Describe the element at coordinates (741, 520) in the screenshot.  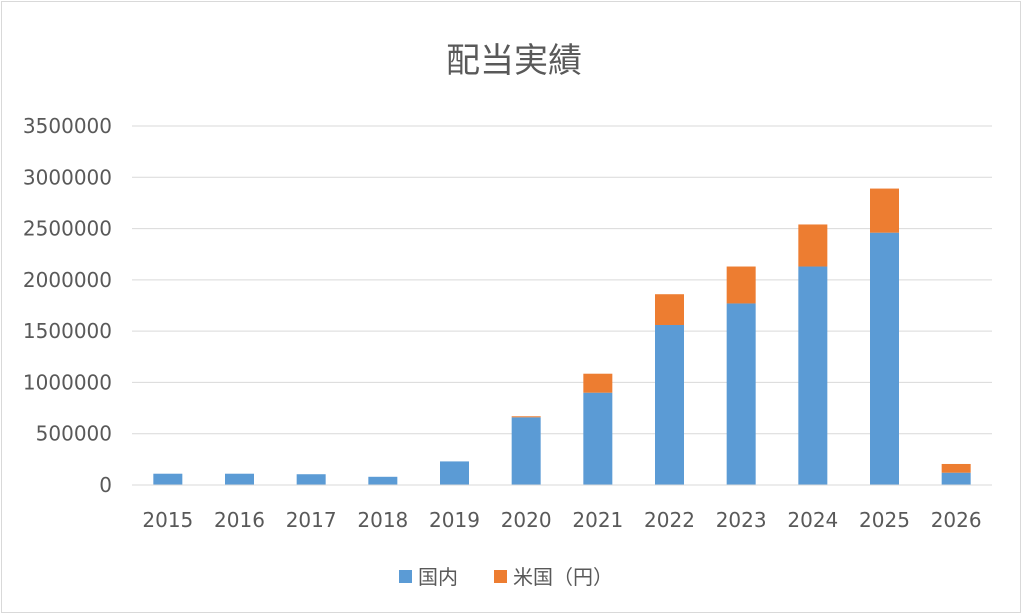
I see `x-tick-label: 2023` at that location.